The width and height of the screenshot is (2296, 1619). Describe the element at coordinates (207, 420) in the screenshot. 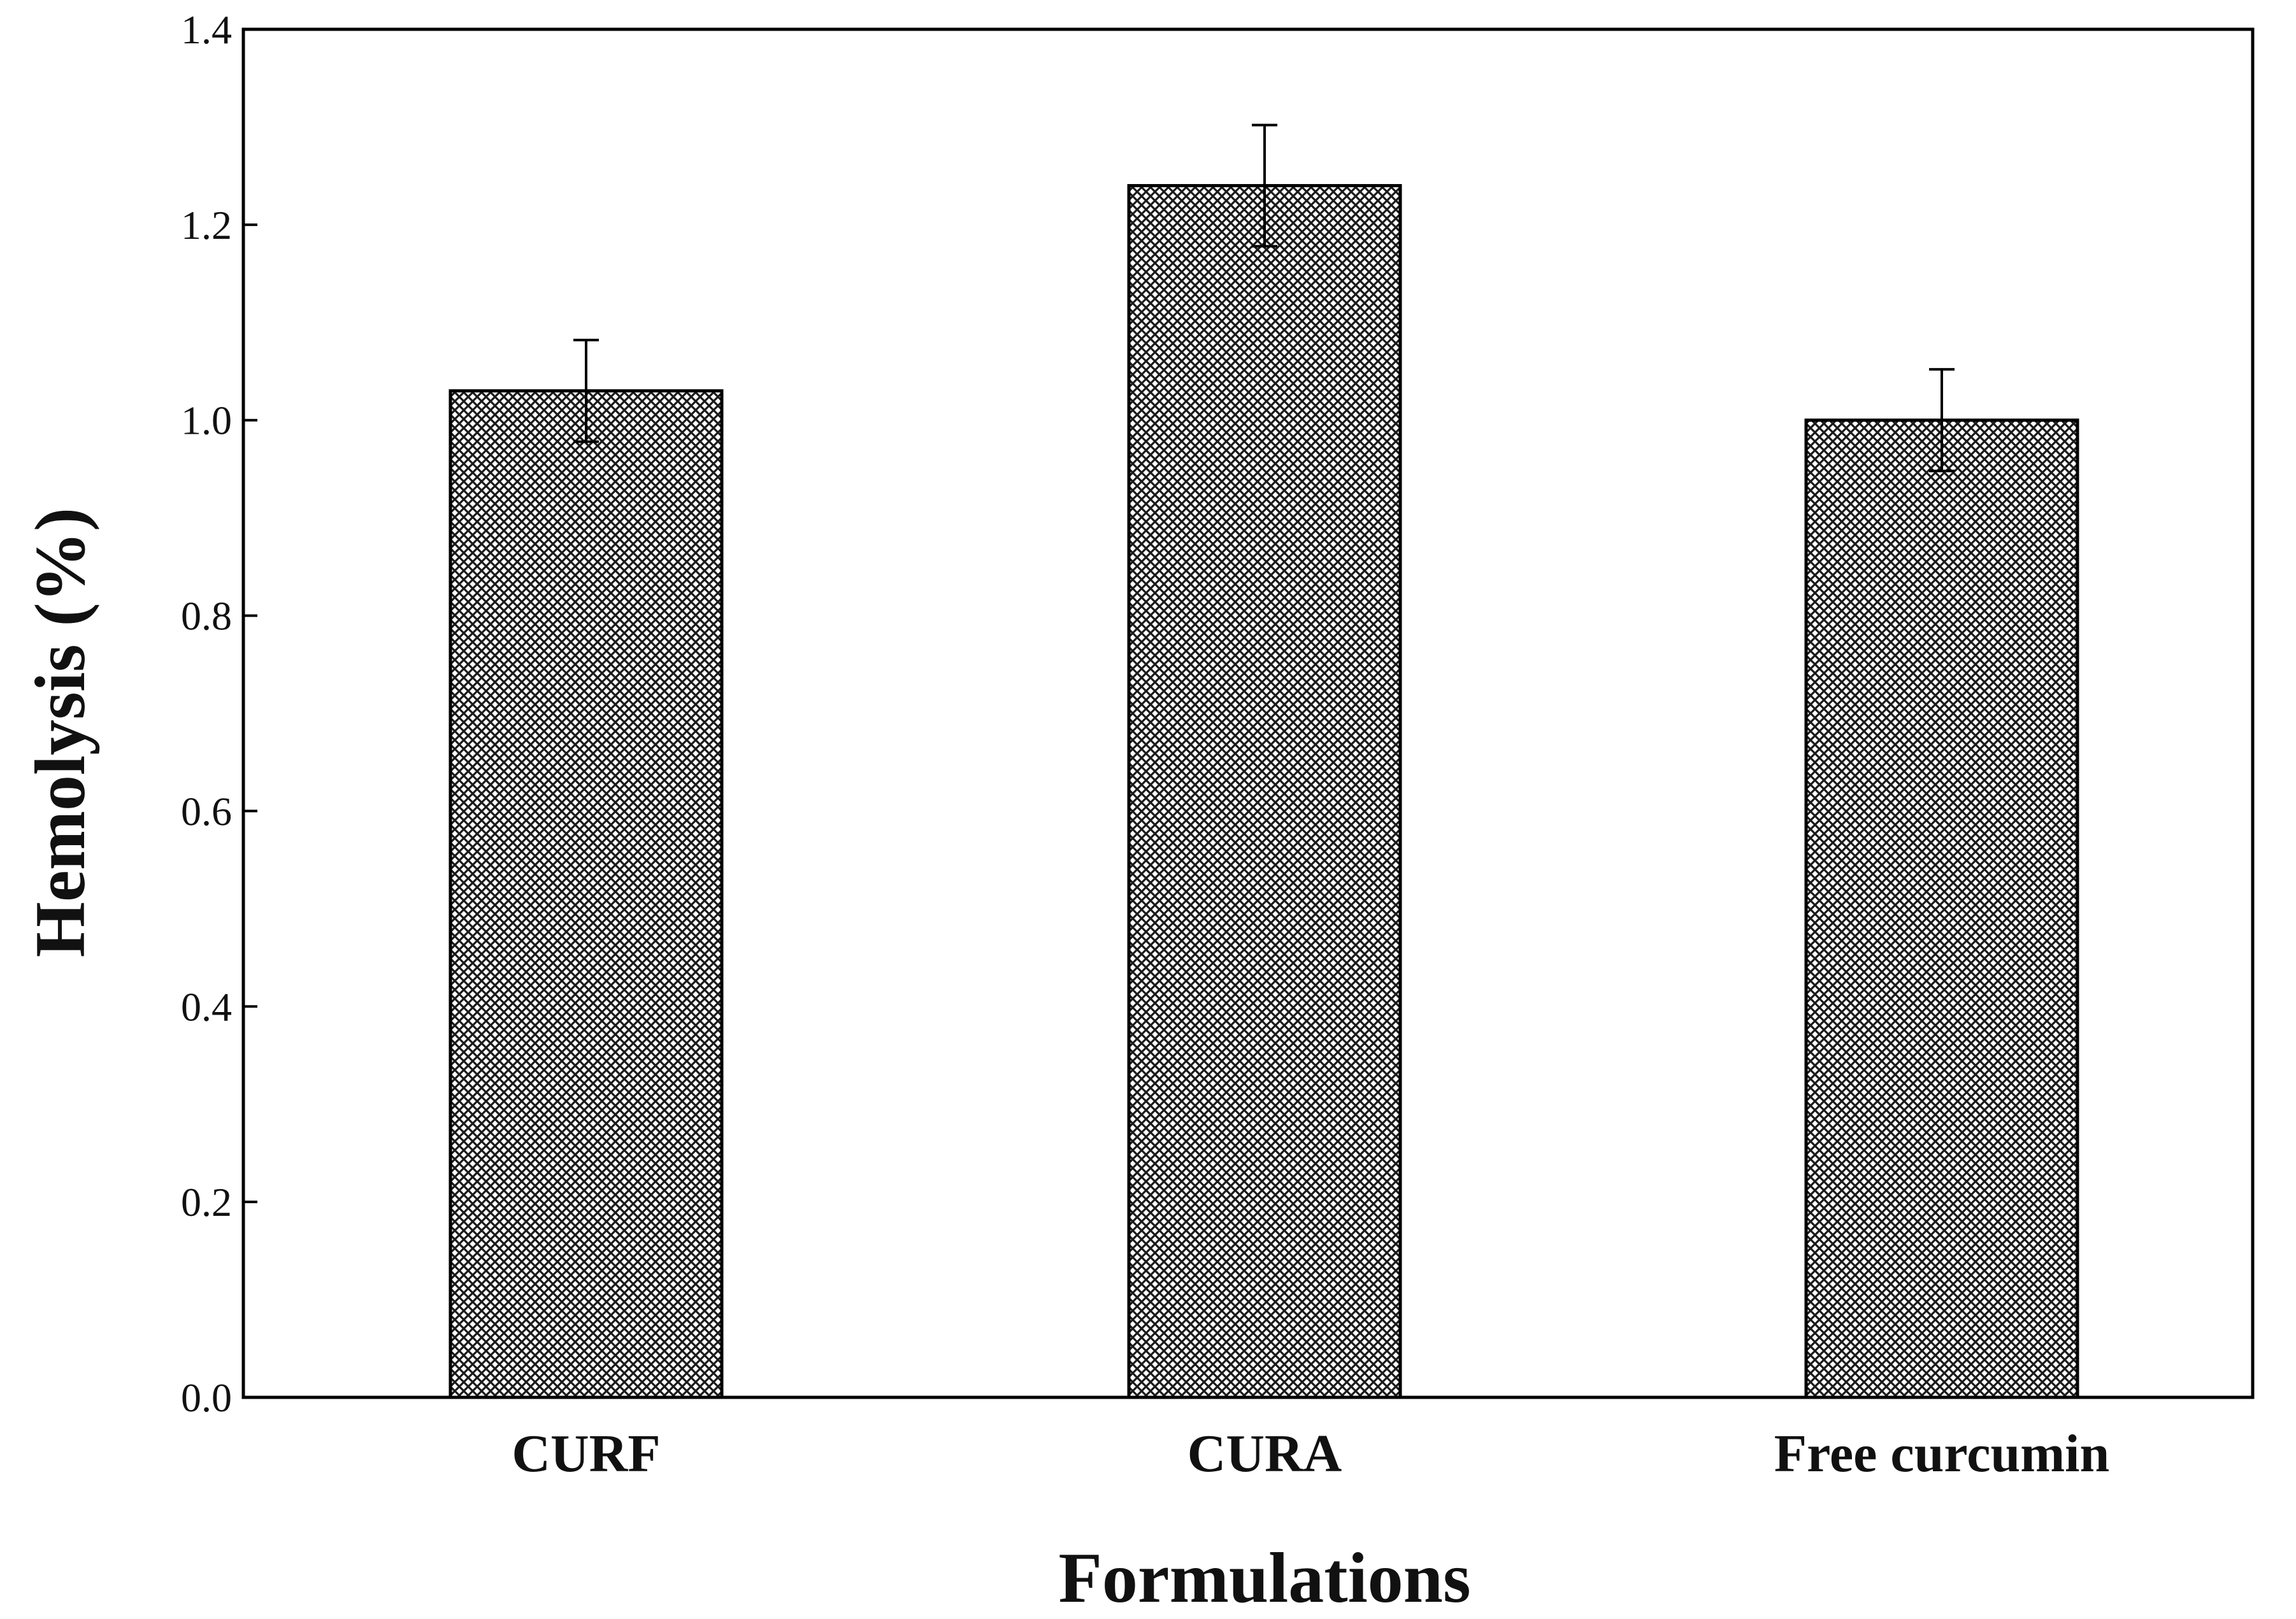

I see `y-tick-label: 1.0` at that location.